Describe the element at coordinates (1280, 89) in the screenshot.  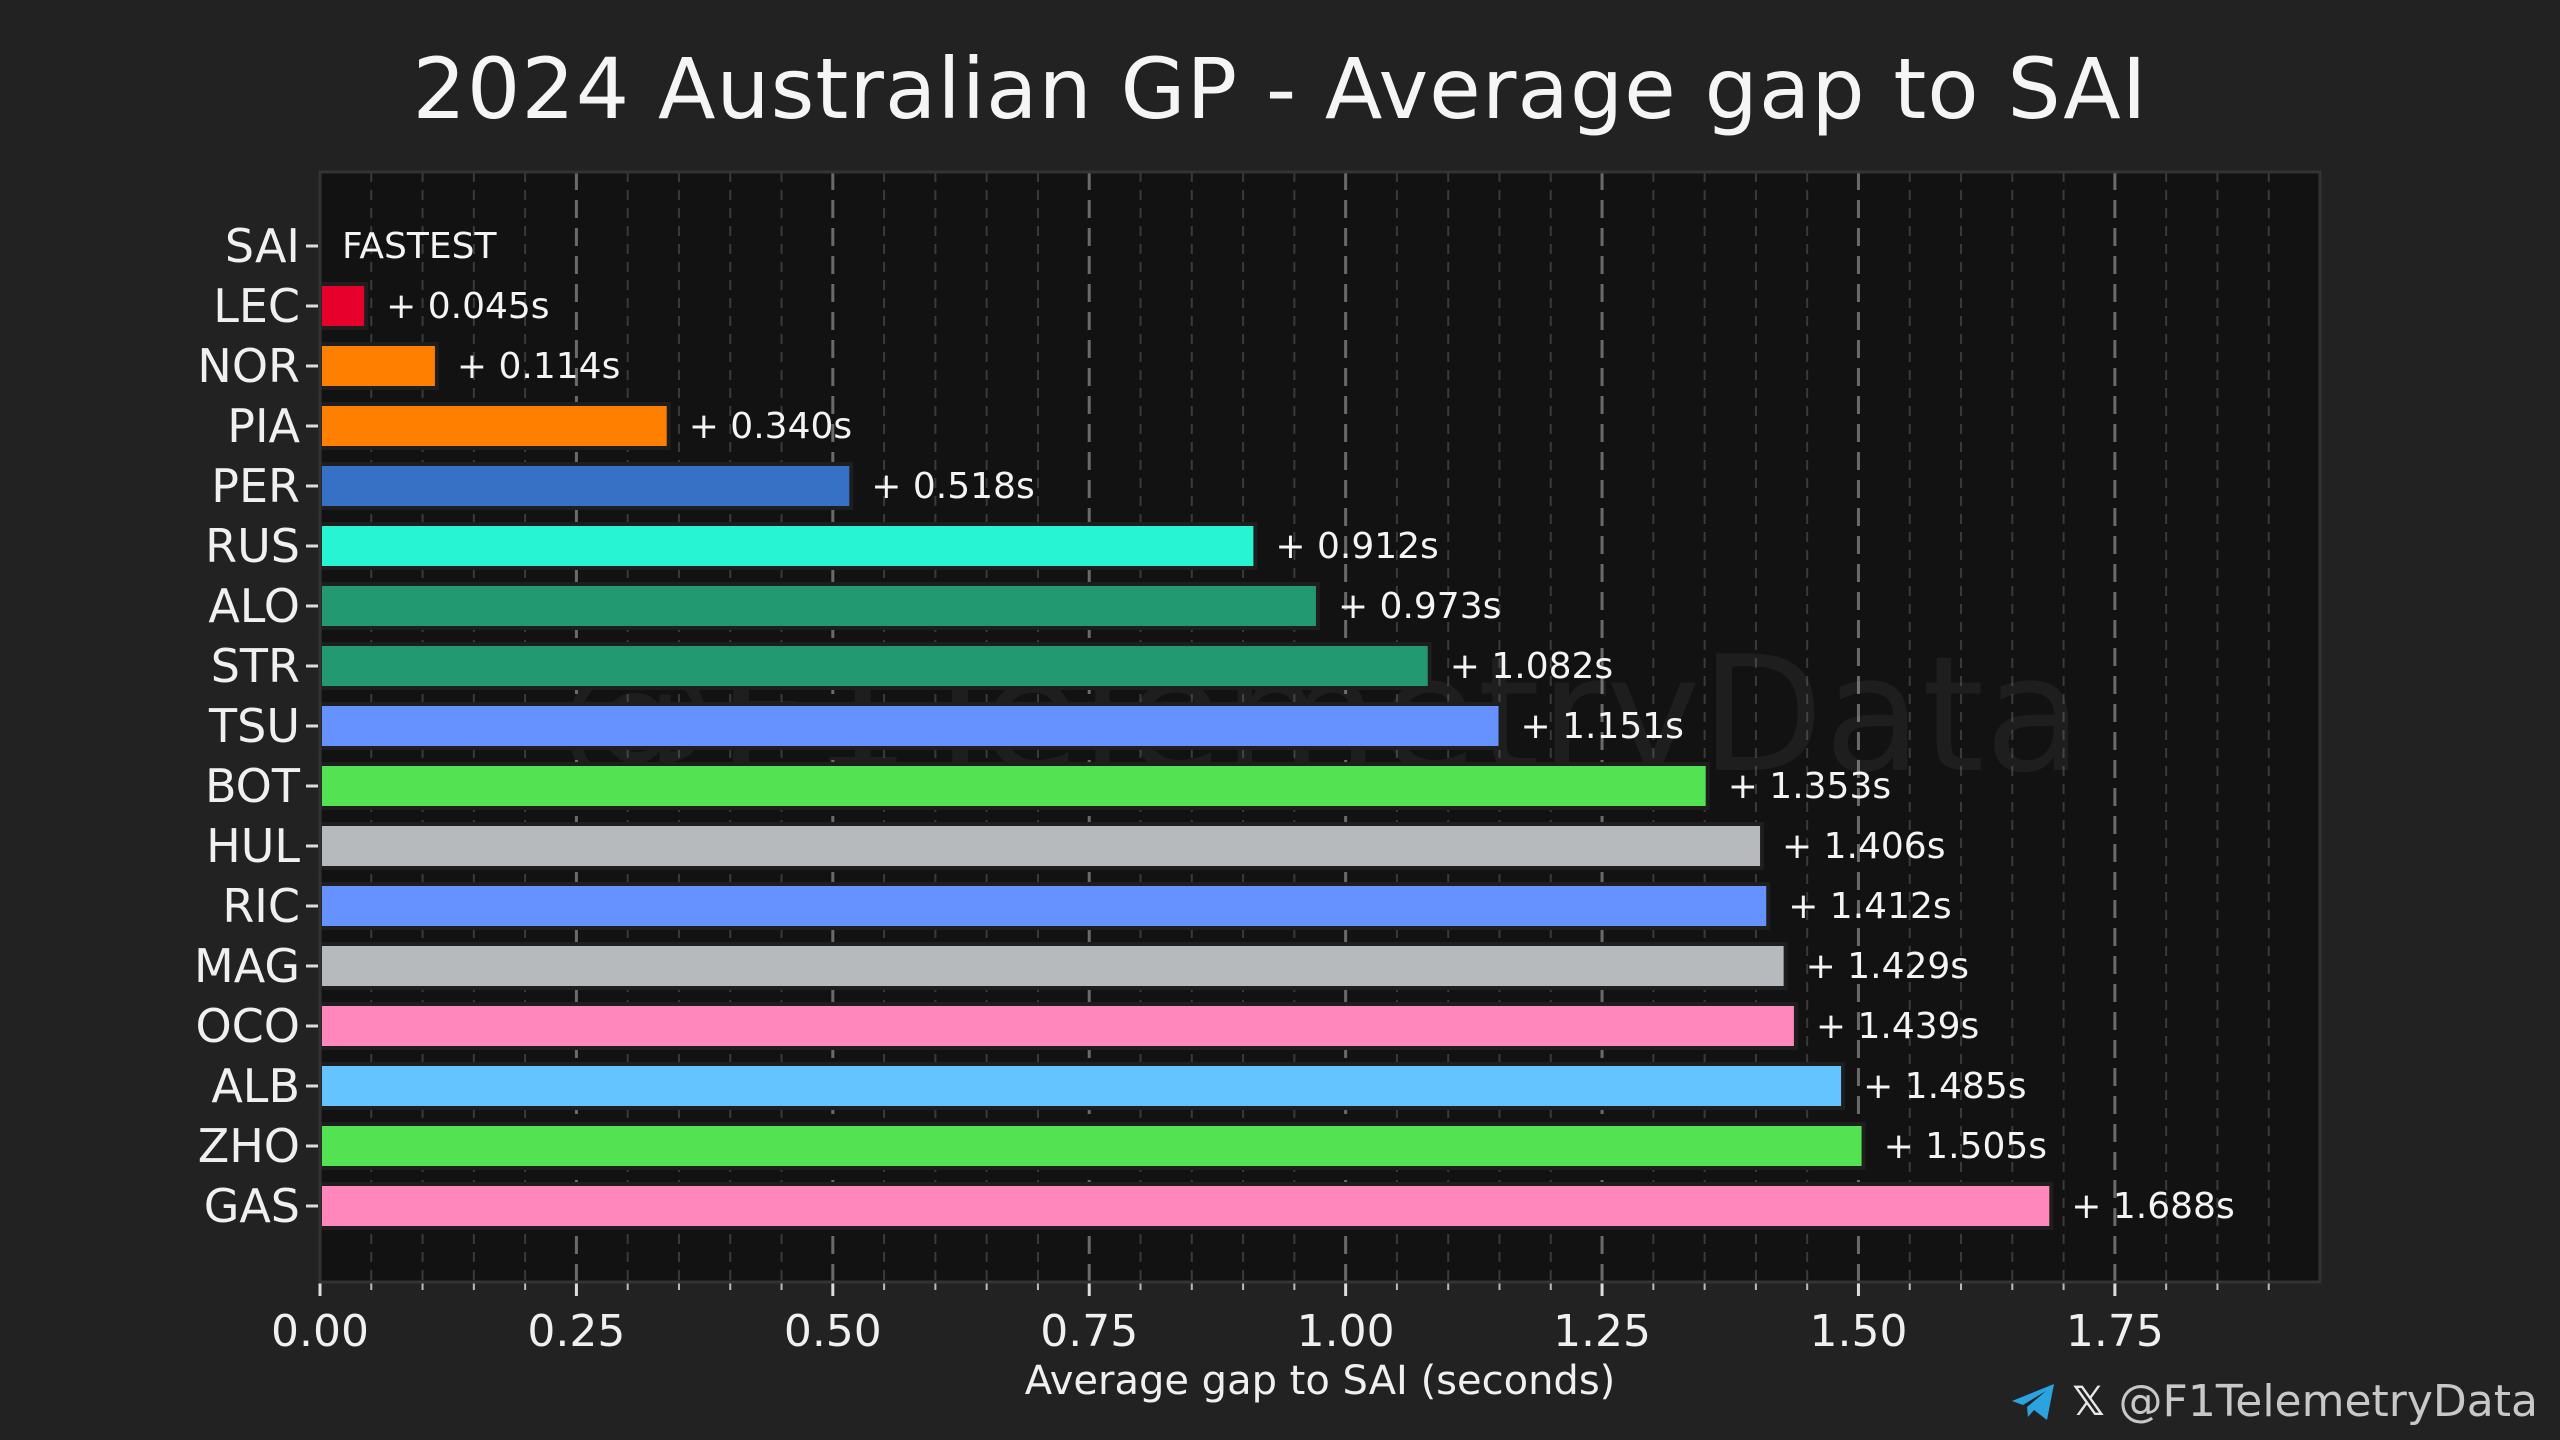
I see `chart-title: 2024 Australian GP - Average gap to SAI` at that location.